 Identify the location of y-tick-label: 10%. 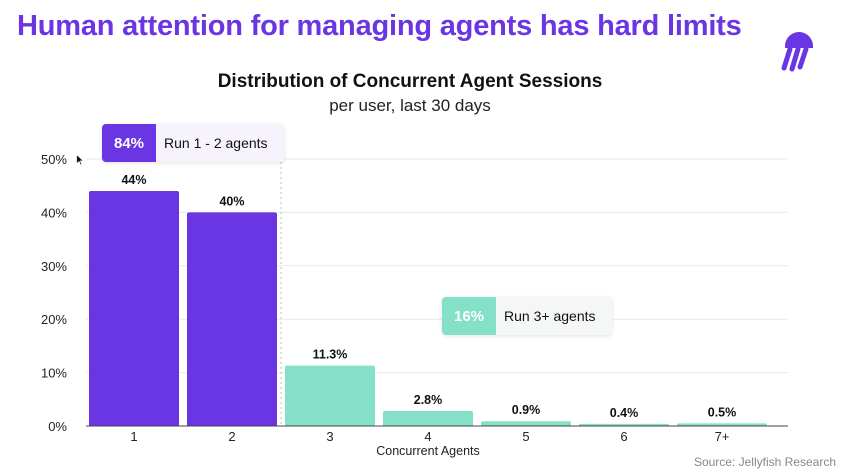
(54, 373).